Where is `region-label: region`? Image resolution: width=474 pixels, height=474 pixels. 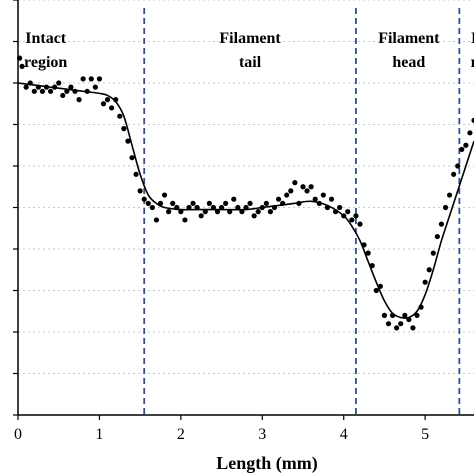
region-label: region is located at coordinates (45, 62).